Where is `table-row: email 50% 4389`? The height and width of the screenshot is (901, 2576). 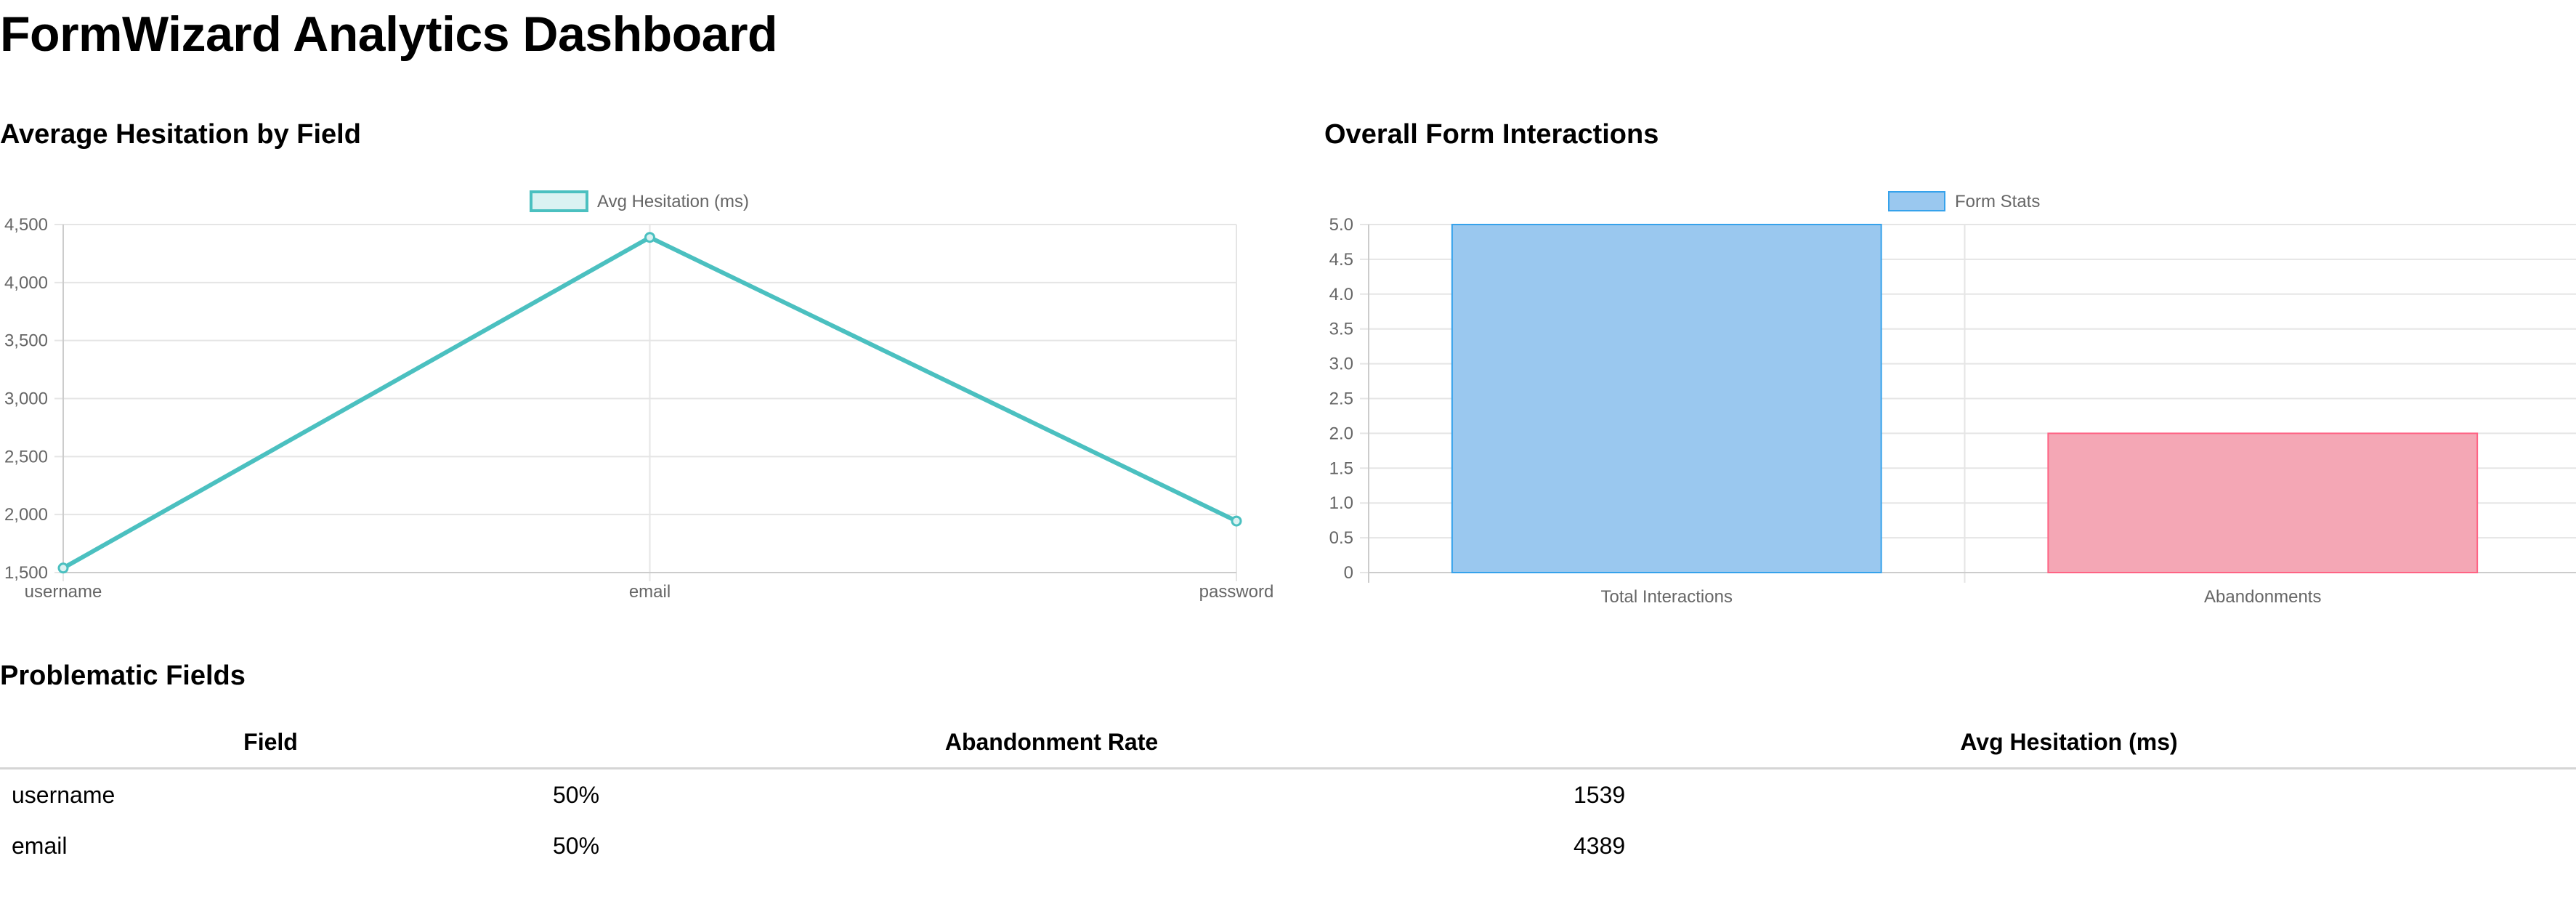
table-row: email 50% 4389 is located at coordinates (1288, 845).